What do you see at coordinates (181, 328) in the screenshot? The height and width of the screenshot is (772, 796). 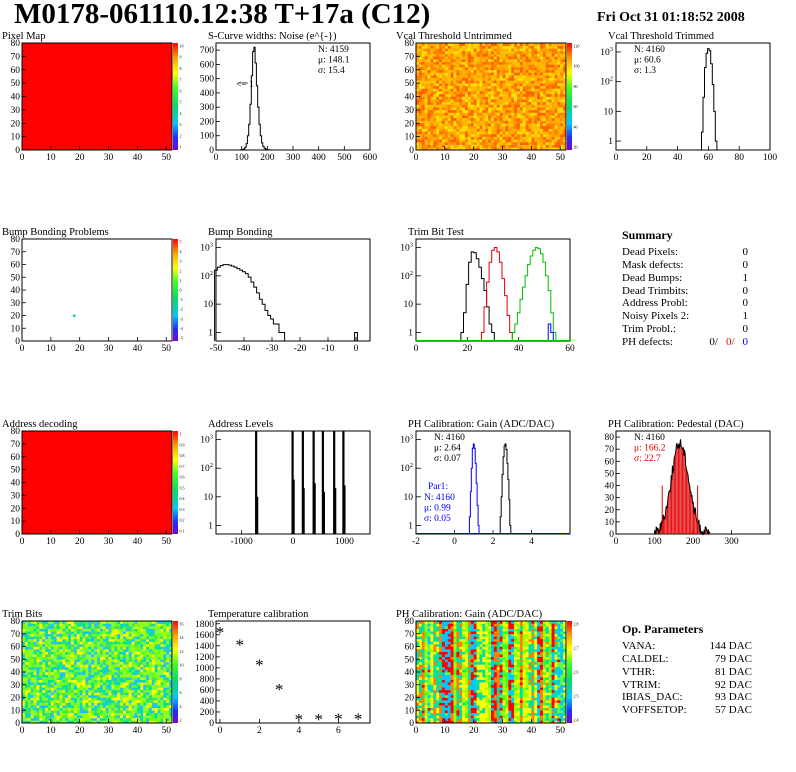 I see `bump-bonding-problems-colorbar-tick: -4` at bounding box center [181, 328].